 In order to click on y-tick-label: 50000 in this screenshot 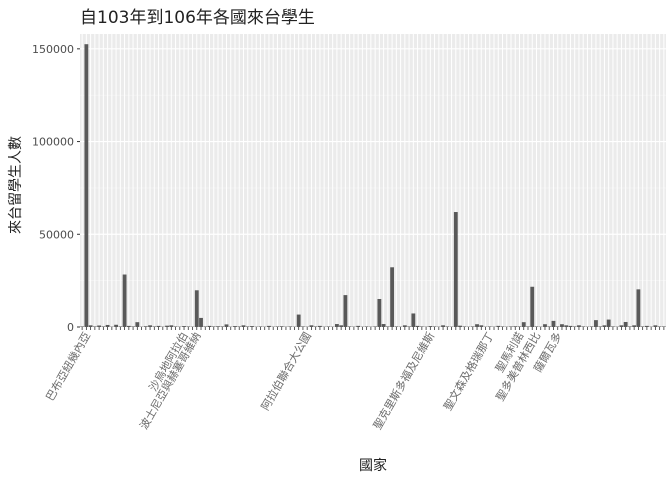, I will do `click(56, 234)`.